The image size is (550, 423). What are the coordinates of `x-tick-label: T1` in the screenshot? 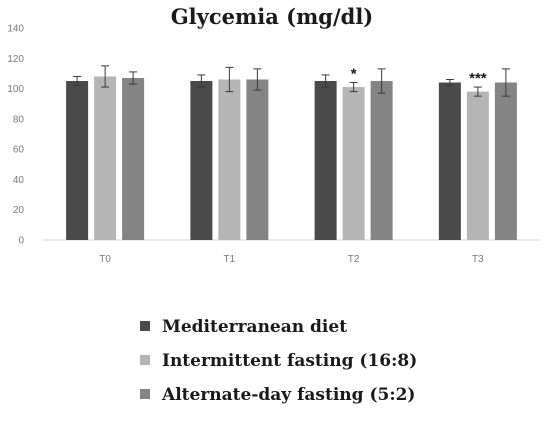 It's located at (230, 259).